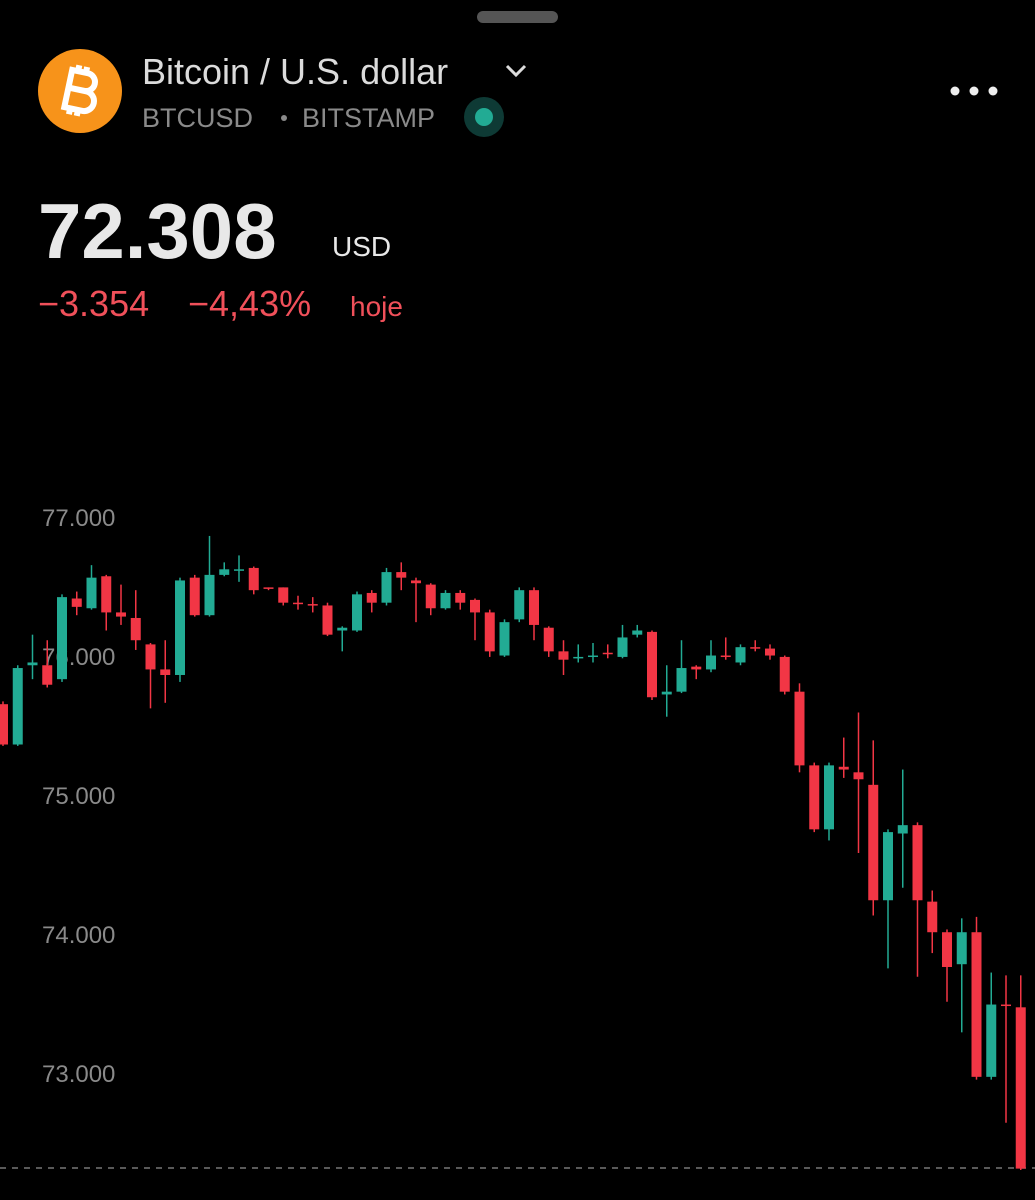 This screenshot has width=1035, height=1200. Describe the element at coordinates (78, 518) in the screenshot. I see `y-tick-label: 77.000` at that location.